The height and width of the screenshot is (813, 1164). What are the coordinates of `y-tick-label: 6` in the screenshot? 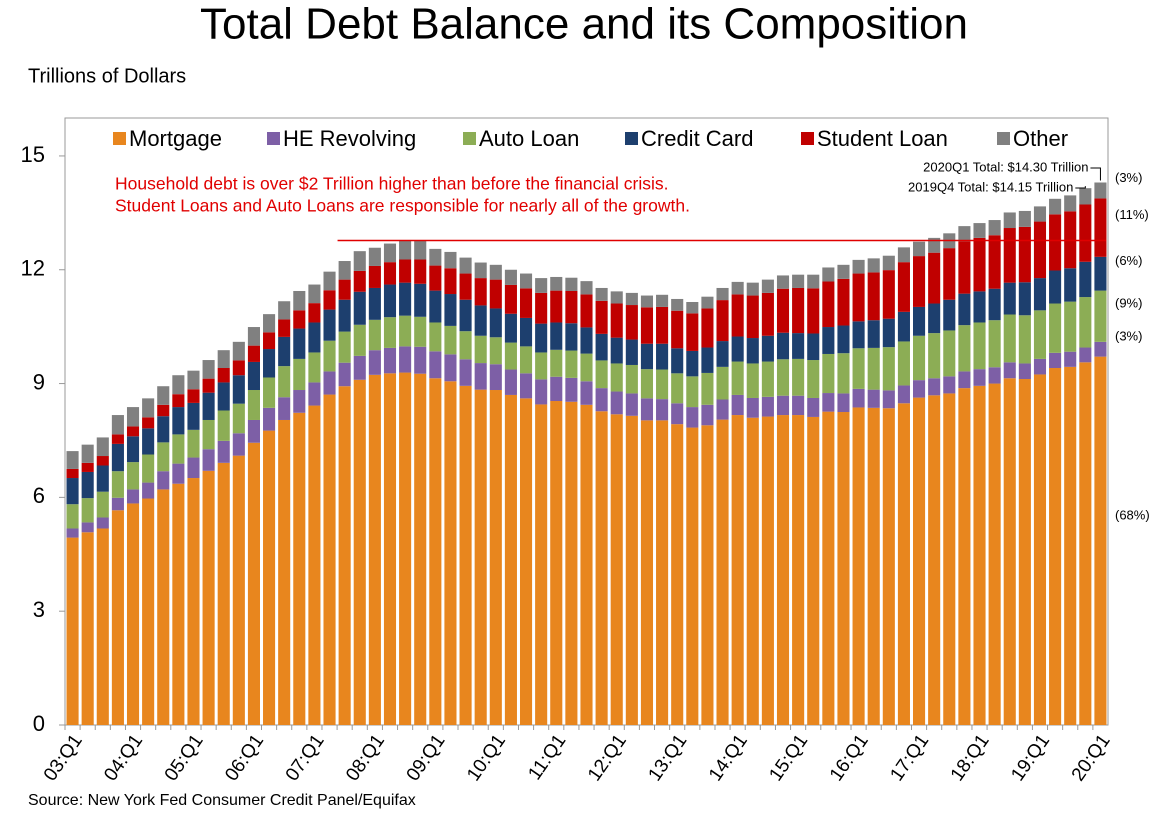 It's located at (39, 495).